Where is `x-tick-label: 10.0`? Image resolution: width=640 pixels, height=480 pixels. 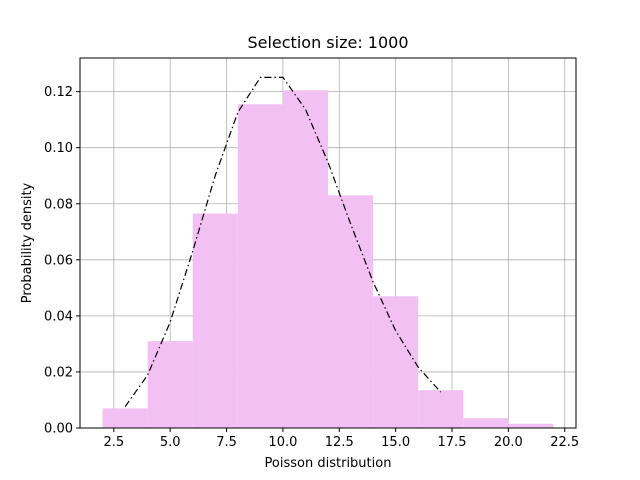 x-tick-label: 10.0 is located at coordinates (282, 442).